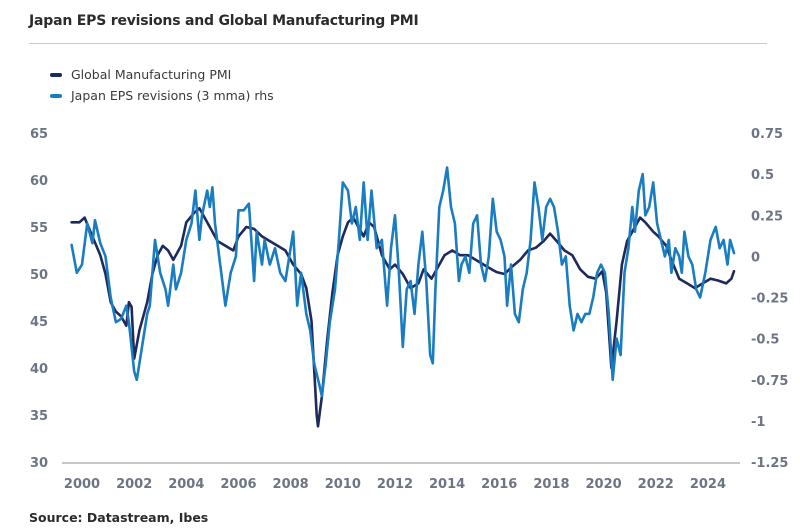 The height and width of the screenshot is (531, 800). Describe the element at coordinates (82, 484) in the screenshot. I see `x-tick-label: 2000` at that location.